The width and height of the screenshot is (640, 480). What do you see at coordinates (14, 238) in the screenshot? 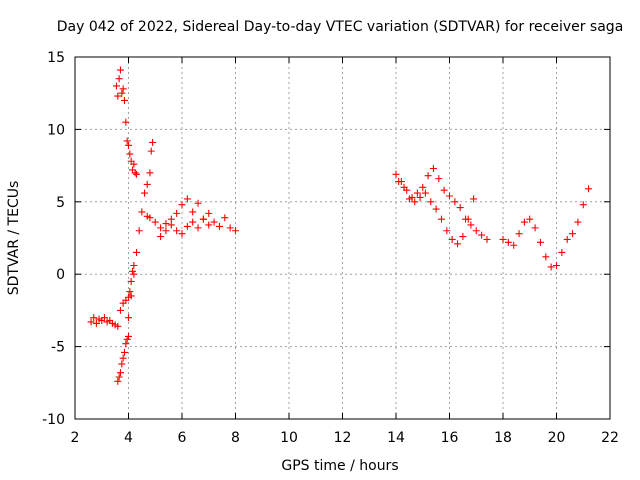
I see `y-axis-label: SDTVAR / TECUs` at bounding box center [14, 238].